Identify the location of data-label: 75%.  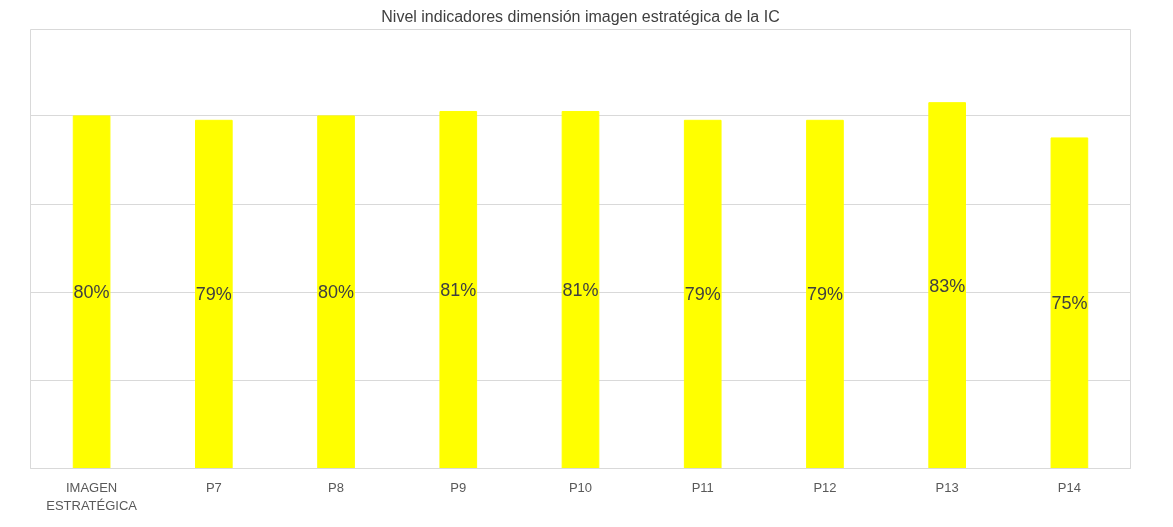
(1069, 303).